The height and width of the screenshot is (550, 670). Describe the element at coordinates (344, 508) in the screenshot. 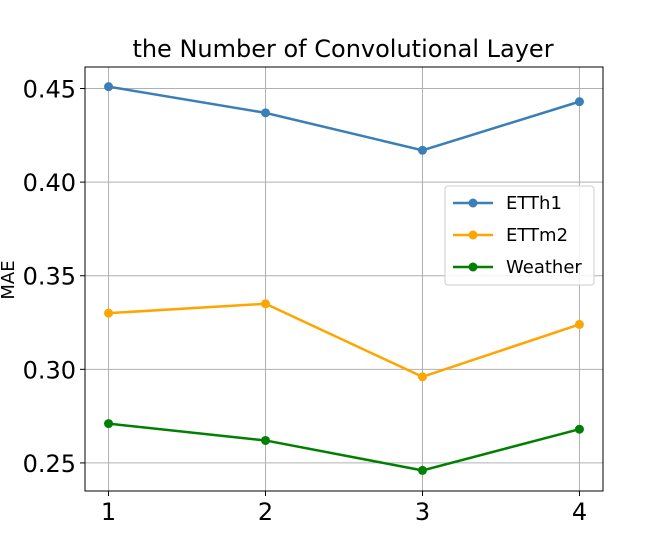

I see `x-axis: 1 2 3 4` at that location.